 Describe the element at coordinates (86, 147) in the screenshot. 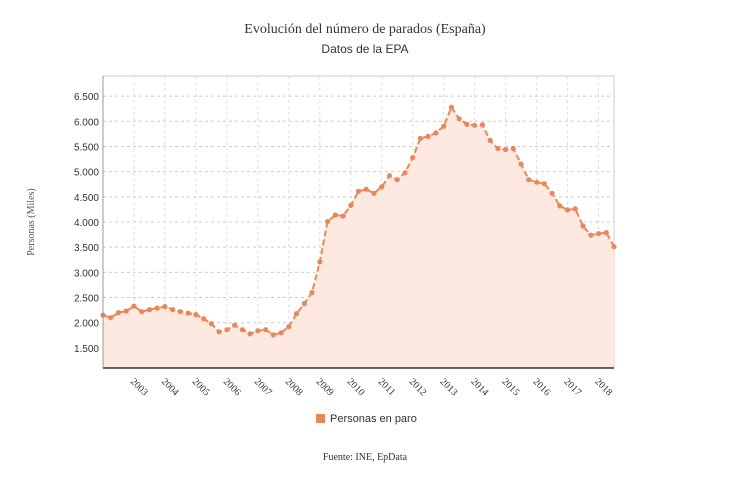

I see `y-tick-label: 5.500` at that location.